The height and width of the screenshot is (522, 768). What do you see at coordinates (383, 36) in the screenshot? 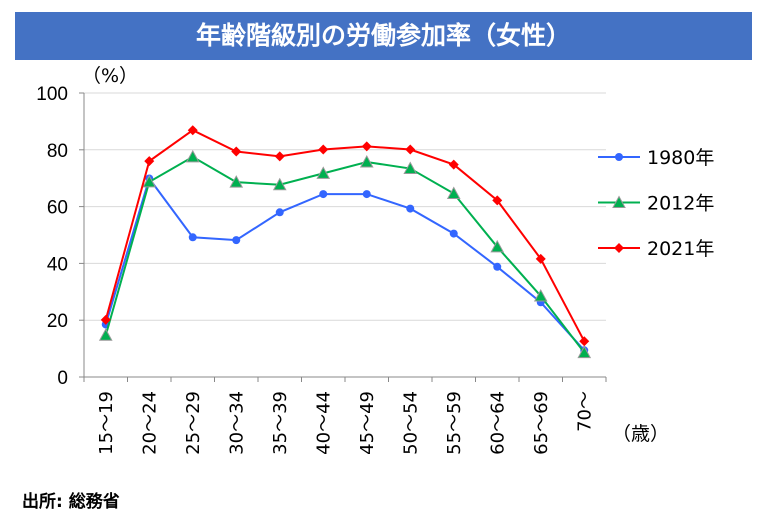
I see `chart-title: 年齢階級別の労働参加率（女性）` at bounding box center [383, 36].